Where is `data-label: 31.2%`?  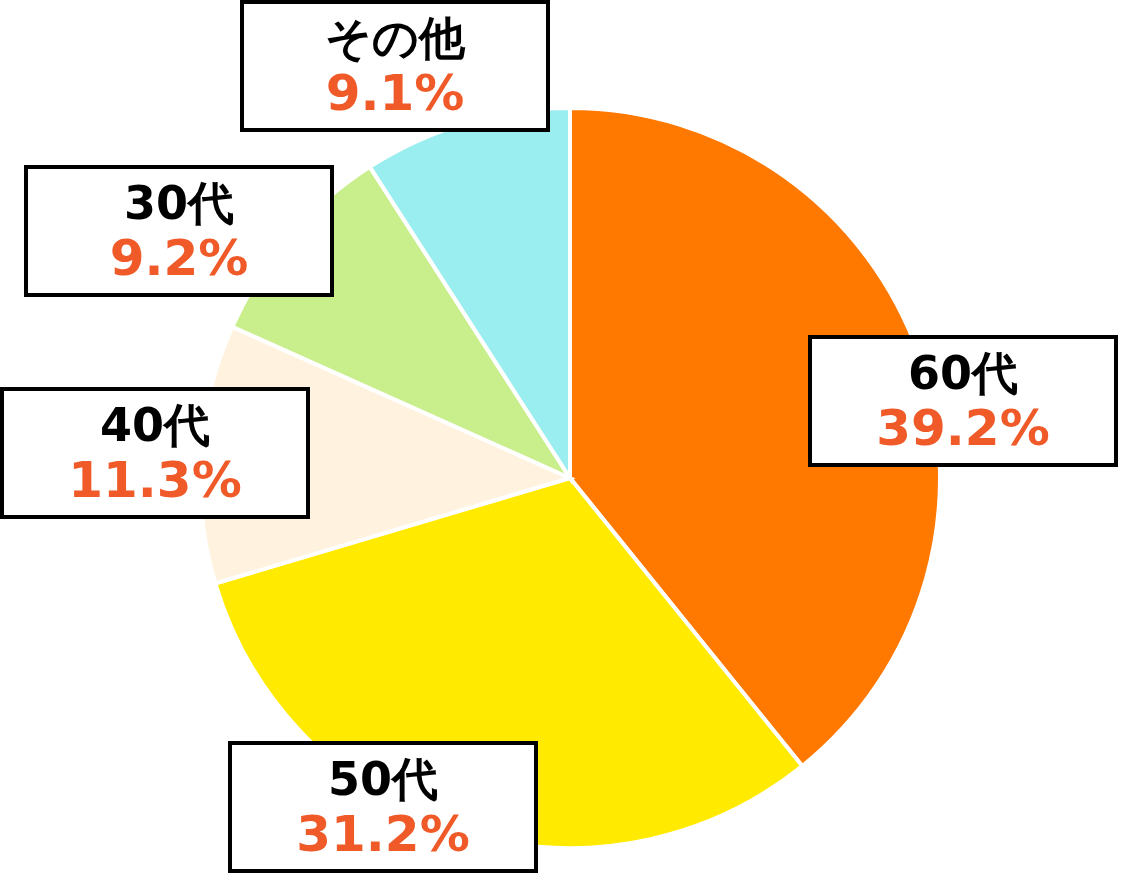 data-label: 31.2% is located at coordinates (383, 834).